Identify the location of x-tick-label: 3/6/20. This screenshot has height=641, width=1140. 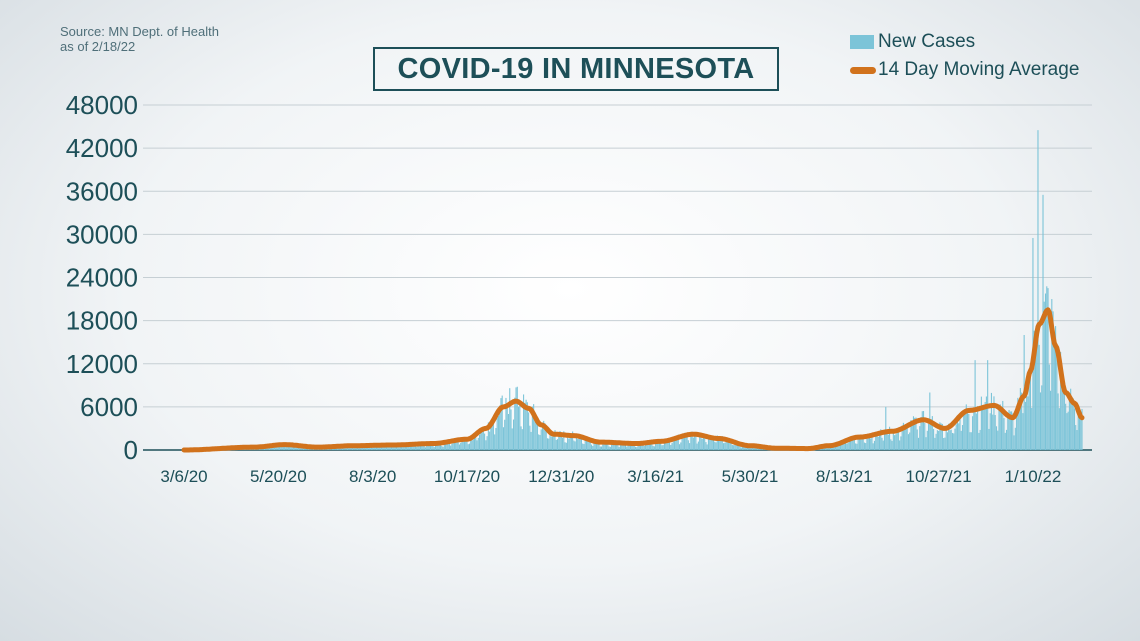
(183, 476).